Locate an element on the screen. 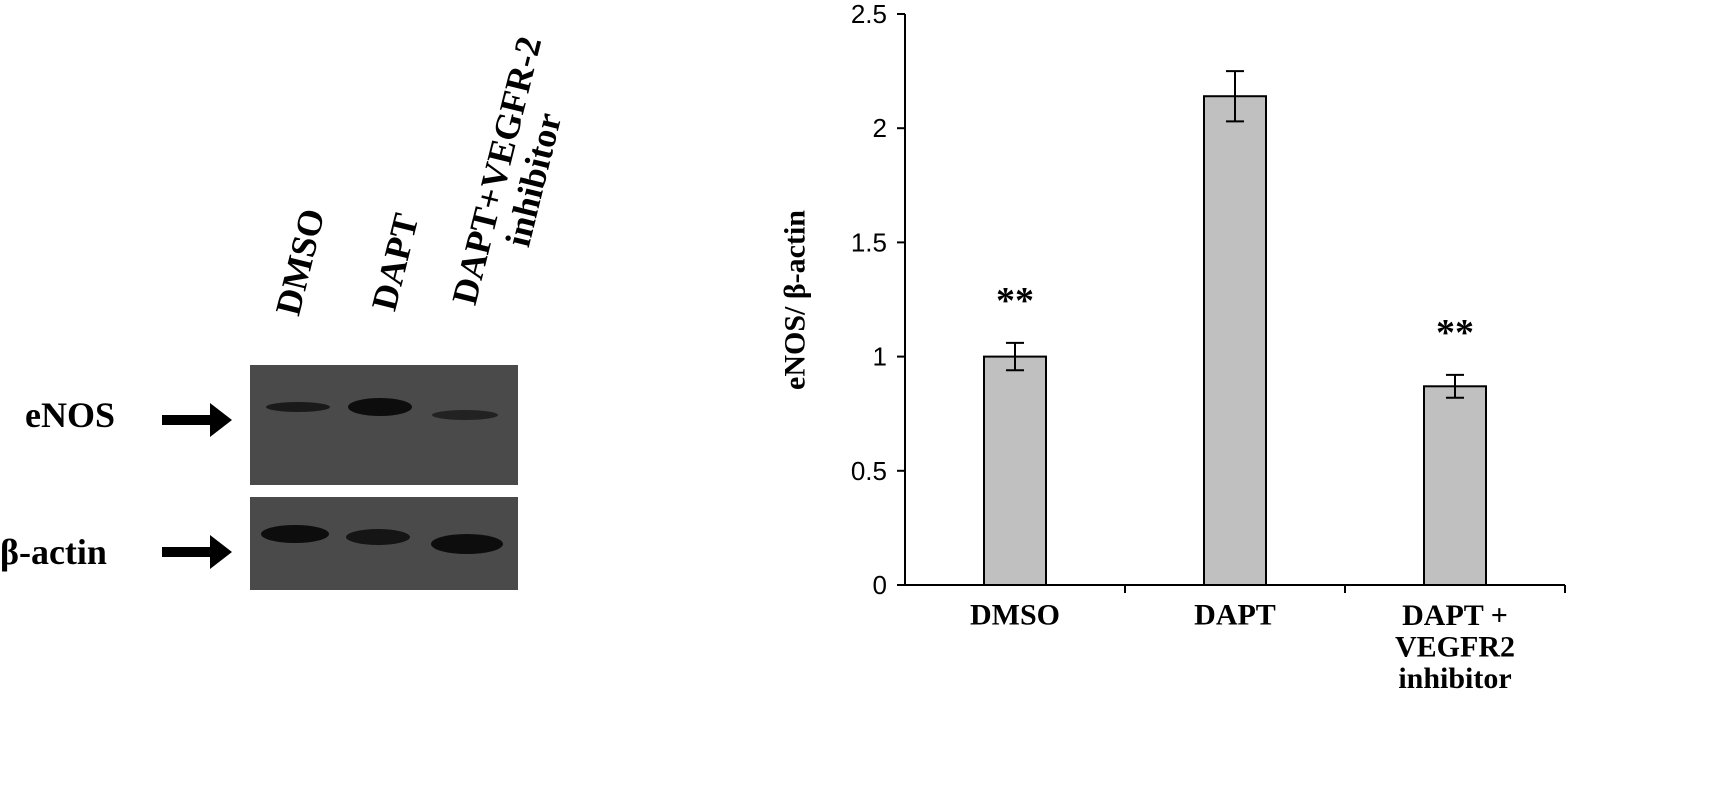 Image resolution: width=1711 pixels, height=787 pixels. lane-label: DAPT+VEGFR-2inhibitor is located at coordinates (515, 174).